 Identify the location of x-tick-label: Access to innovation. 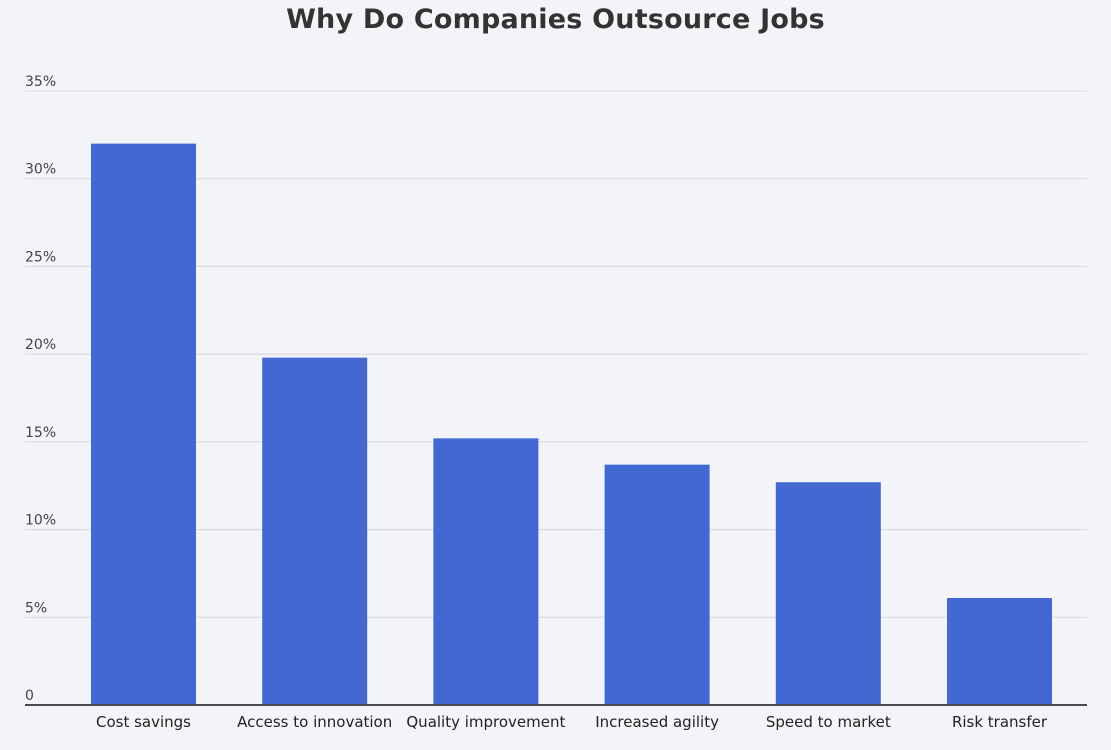
(314, 722).